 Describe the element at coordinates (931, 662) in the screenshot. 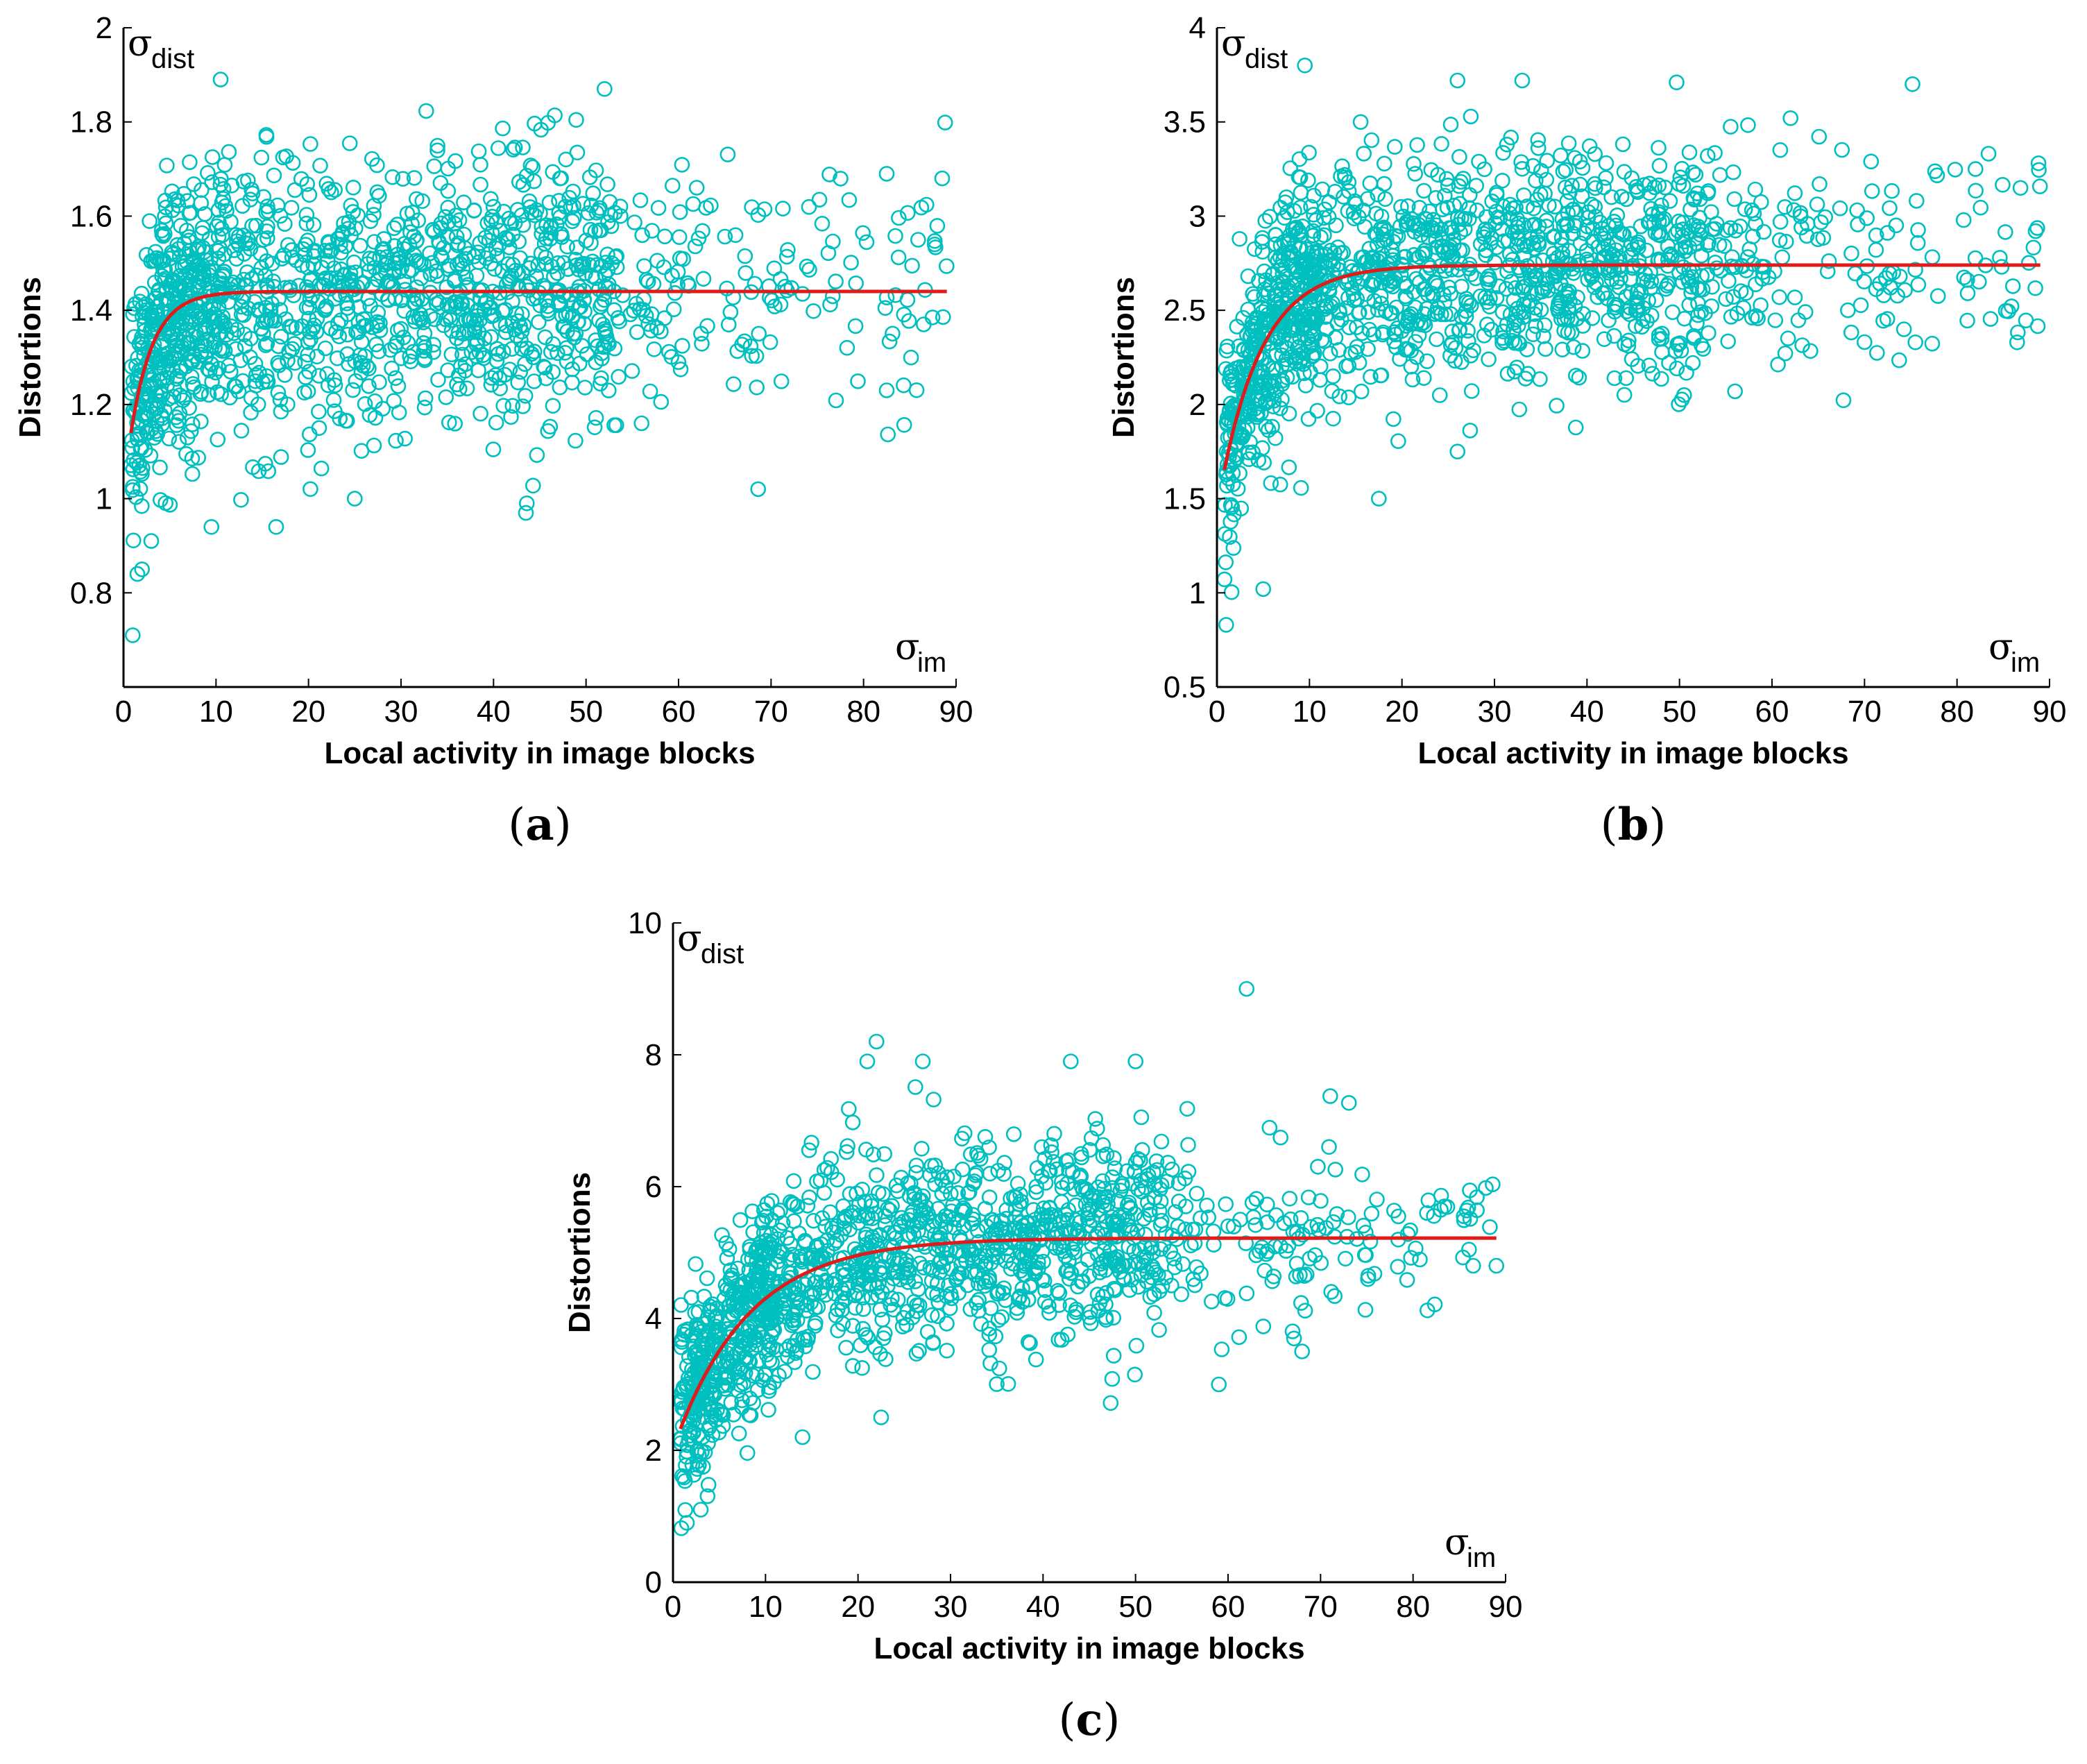

I see `x-symbol-subscript: im` at that location.